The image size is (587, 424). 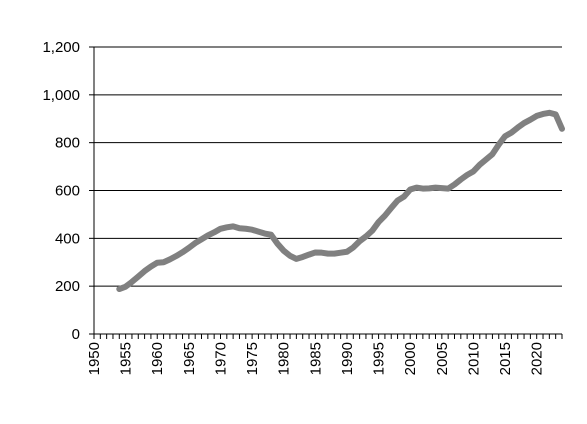 What do you see at coordinates (61, 47) in the screenshot?
I see `y-tick-label: 1,200` at bounding box center [61, 47].